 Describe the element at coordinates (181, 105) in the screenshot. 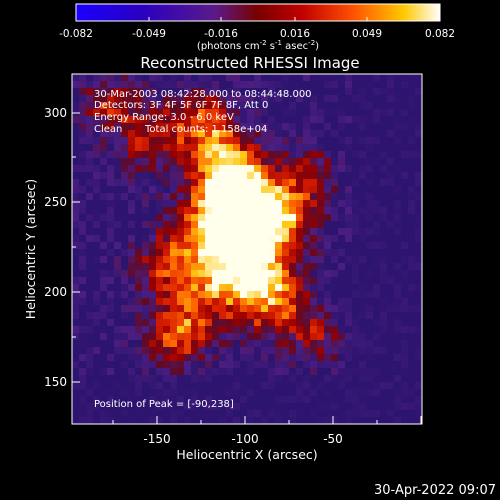

I see `info-detectors: Detectors: 3F 4F 5F 6F 7F 8F, Att 0` at that location.